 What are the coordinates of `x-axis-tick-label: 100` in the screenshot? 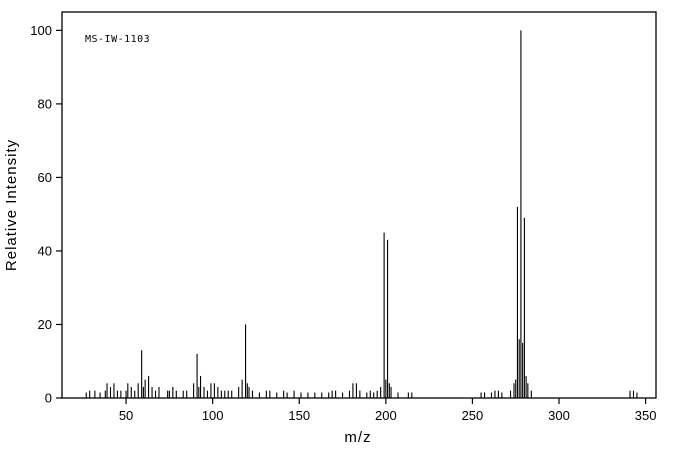 It's located at (213, 415).